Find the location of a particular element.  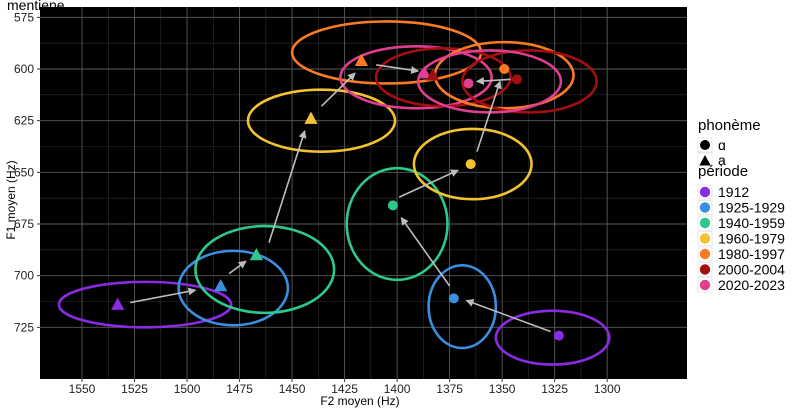

x-axis-label: F2 moyen (Hz) is located at coordinates (359, 401).